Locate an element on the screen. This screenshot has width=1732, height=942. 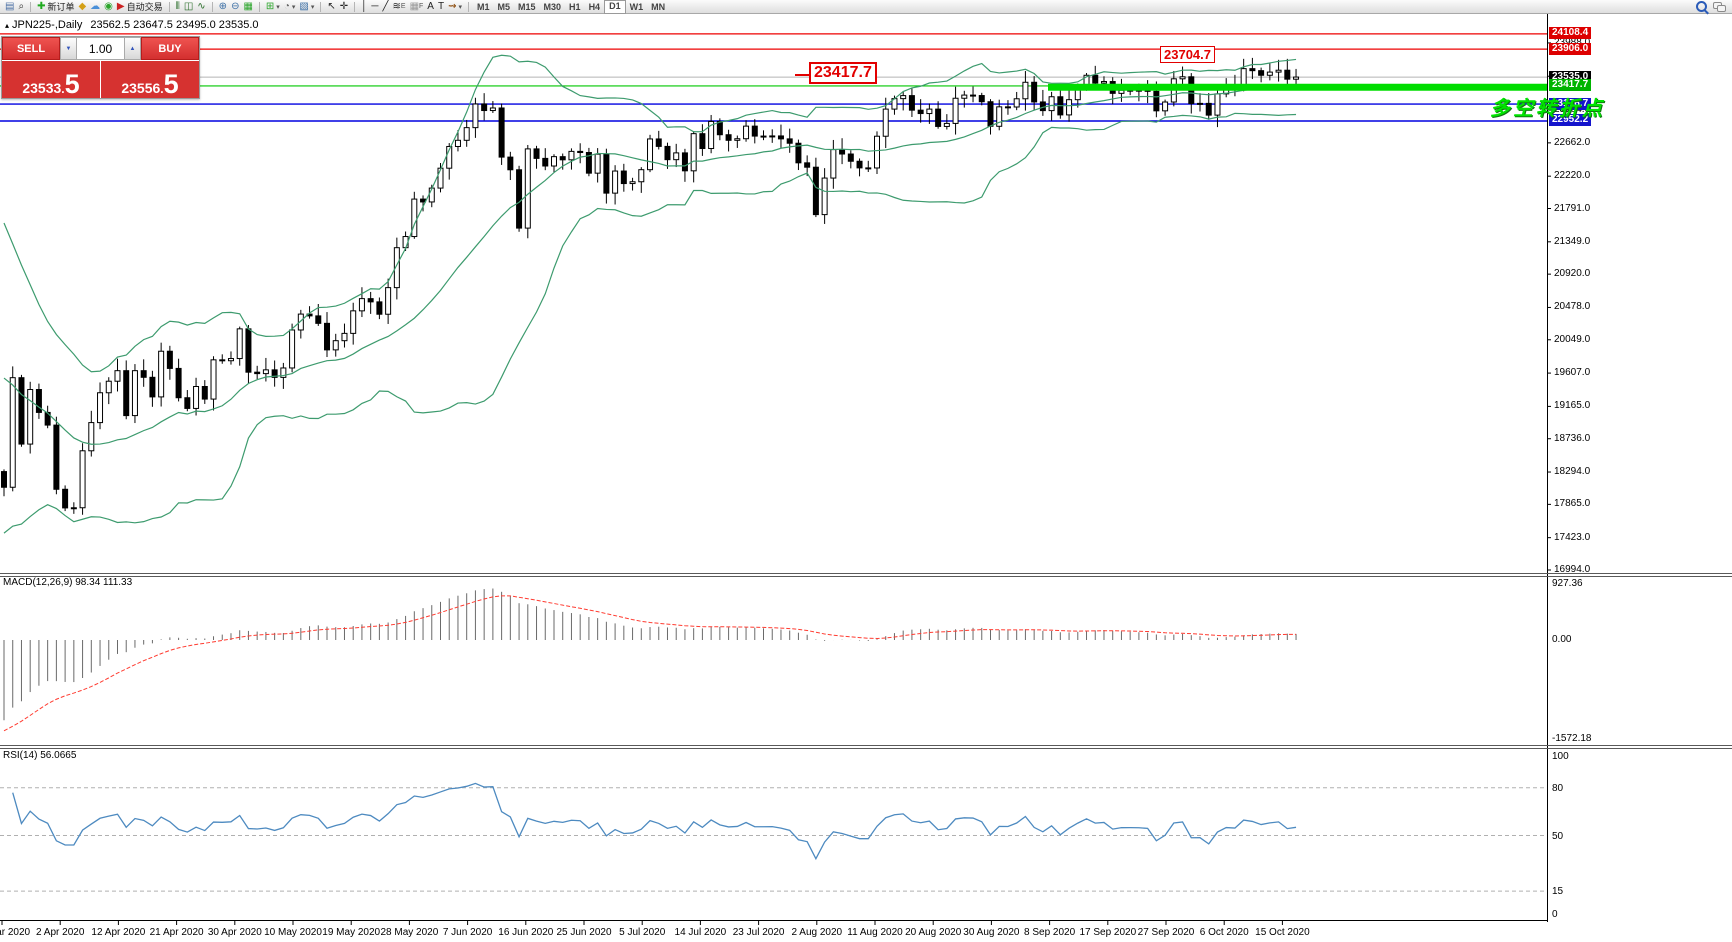
periods-button: ◔ ▾ is located at coordinates (290, 6).